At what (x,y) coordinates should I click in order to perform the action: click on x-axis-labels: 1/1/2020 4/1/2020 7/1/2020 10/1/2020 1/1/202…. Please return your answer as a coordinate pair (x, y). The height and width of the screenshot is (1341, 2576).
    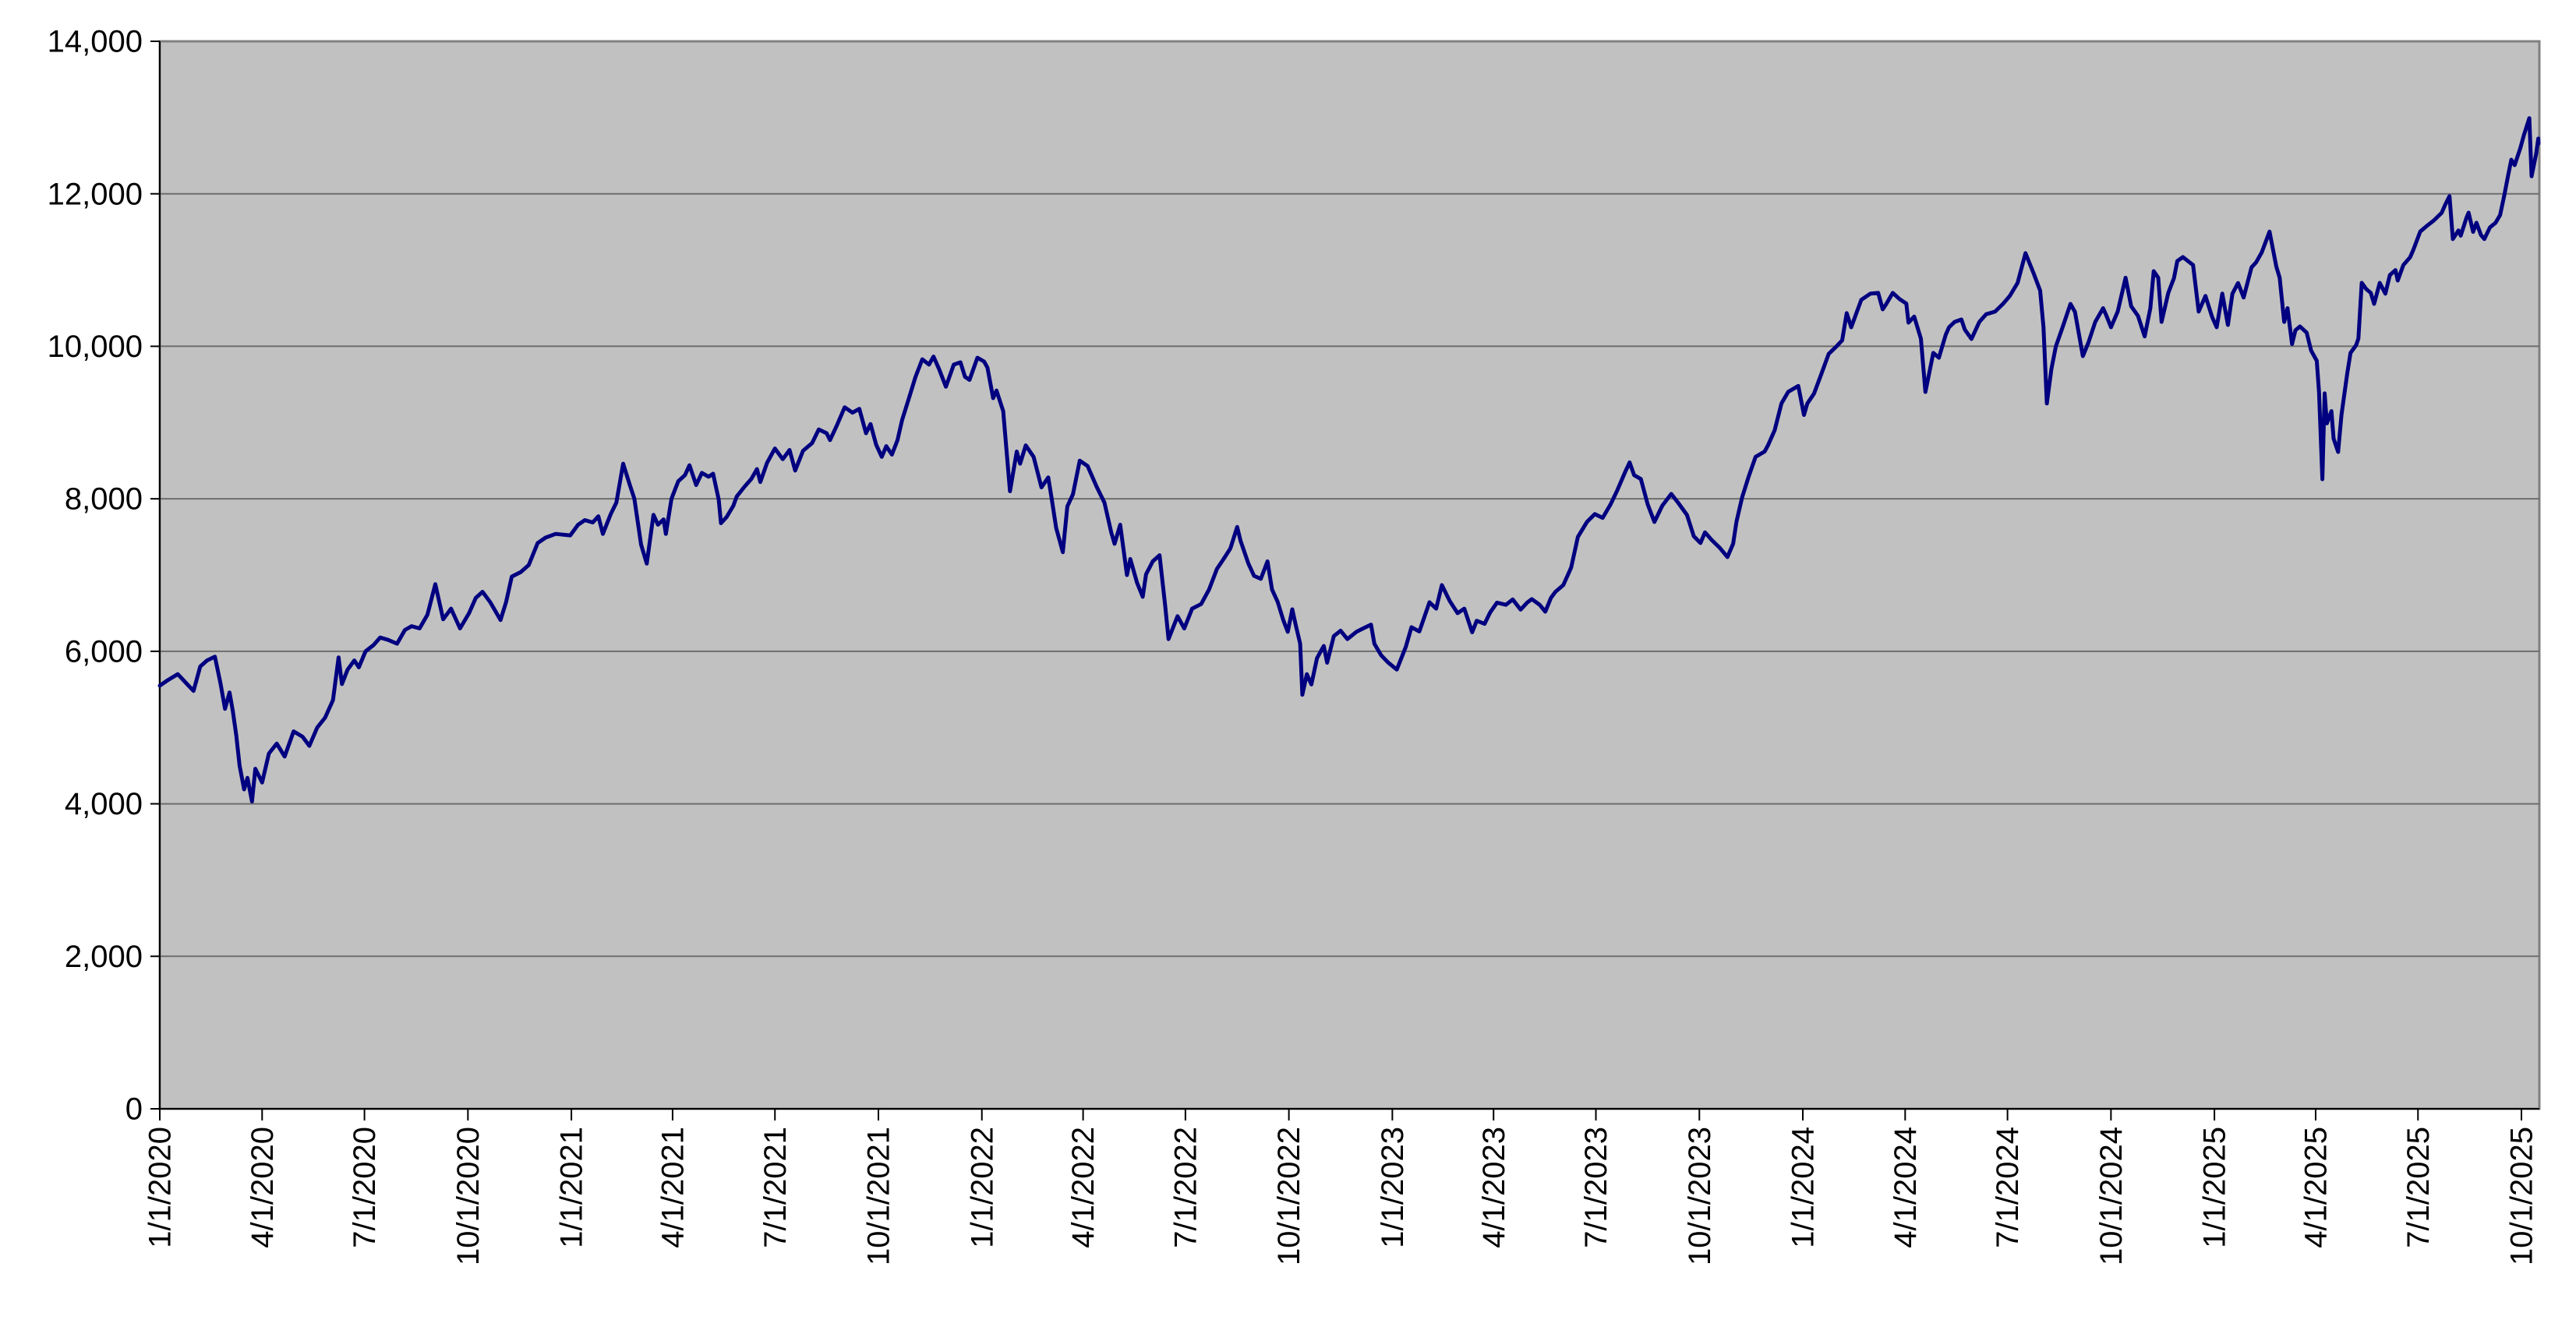
    Looking at the image, I should click on (1341, 1196).